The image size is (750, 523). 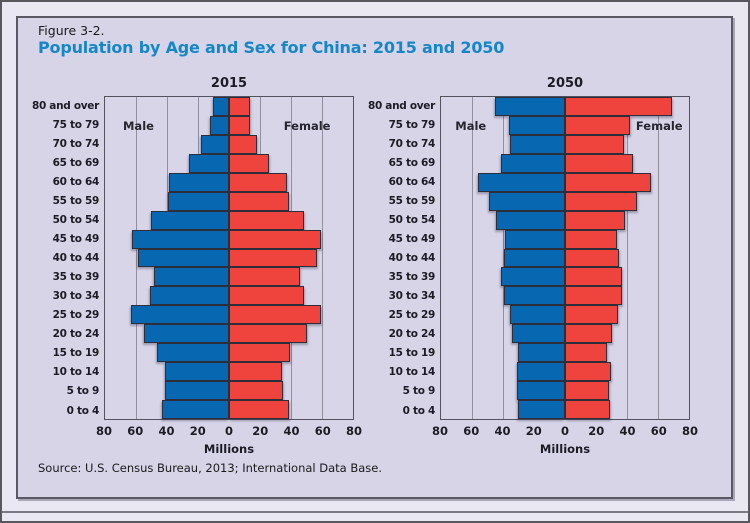 I want to click on figure-number: Figure 3-2., so click(x=71, y=30).